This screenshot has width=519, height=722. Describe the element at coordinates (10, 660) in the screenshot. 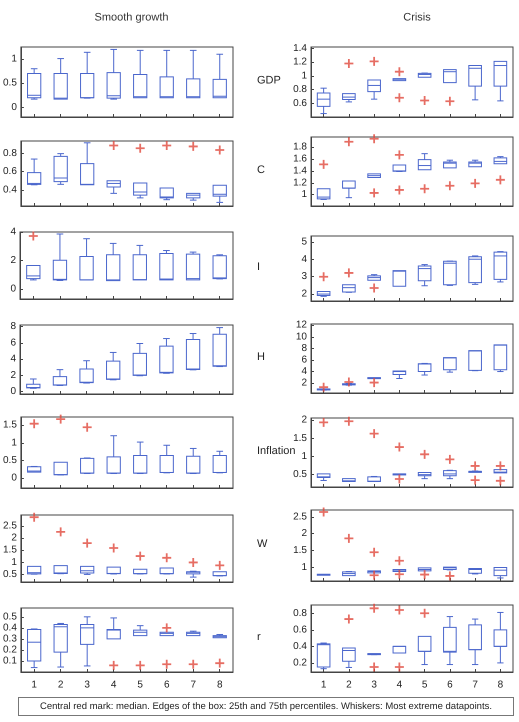

I see `y-tick-label: 0.1` at that location.